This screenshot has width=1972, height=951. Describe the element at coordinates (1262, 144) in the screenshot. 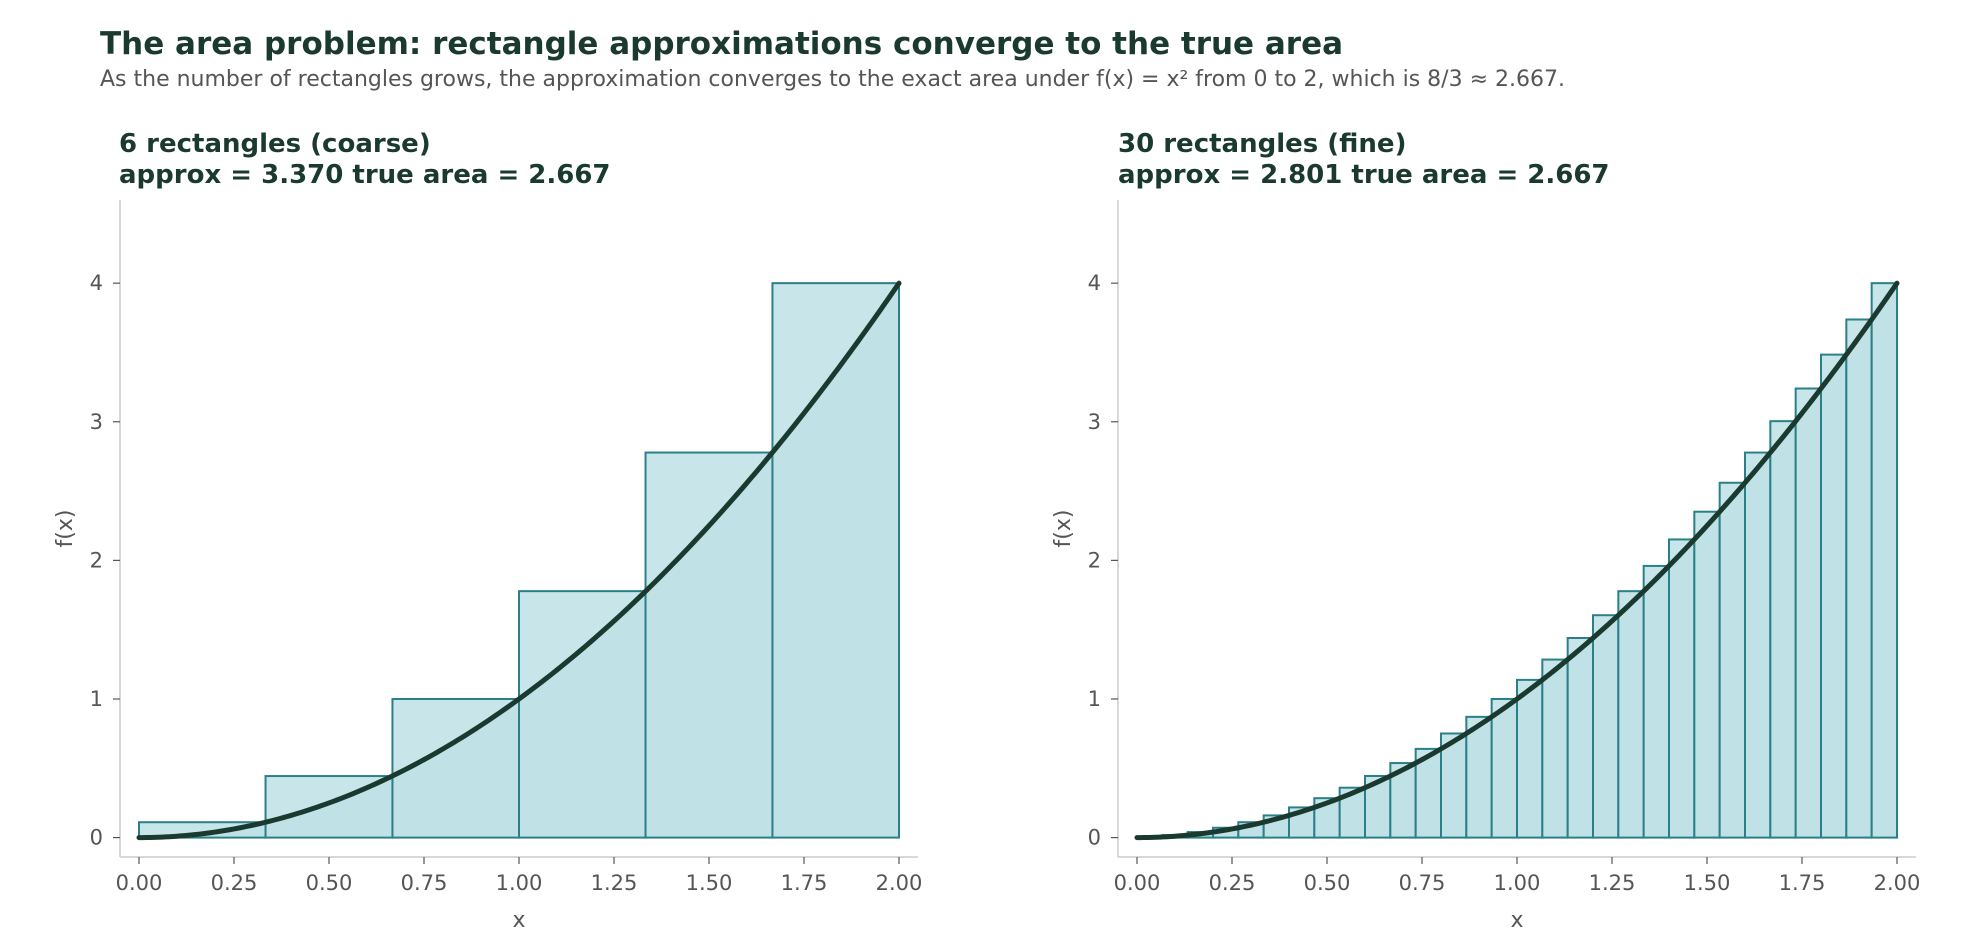

I see `panel-title: 30 rectangles (fine)` at that location.